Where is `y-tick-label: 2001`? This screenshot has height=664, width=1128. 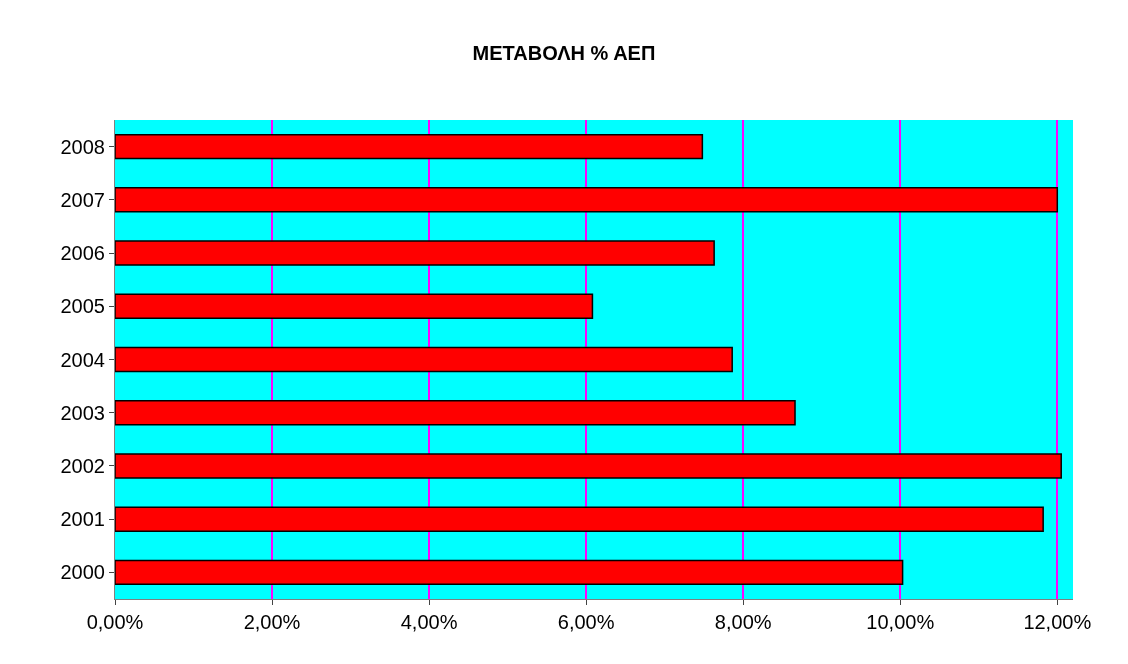 y-tick-label: 2001 is located at coordinates (82, 519).